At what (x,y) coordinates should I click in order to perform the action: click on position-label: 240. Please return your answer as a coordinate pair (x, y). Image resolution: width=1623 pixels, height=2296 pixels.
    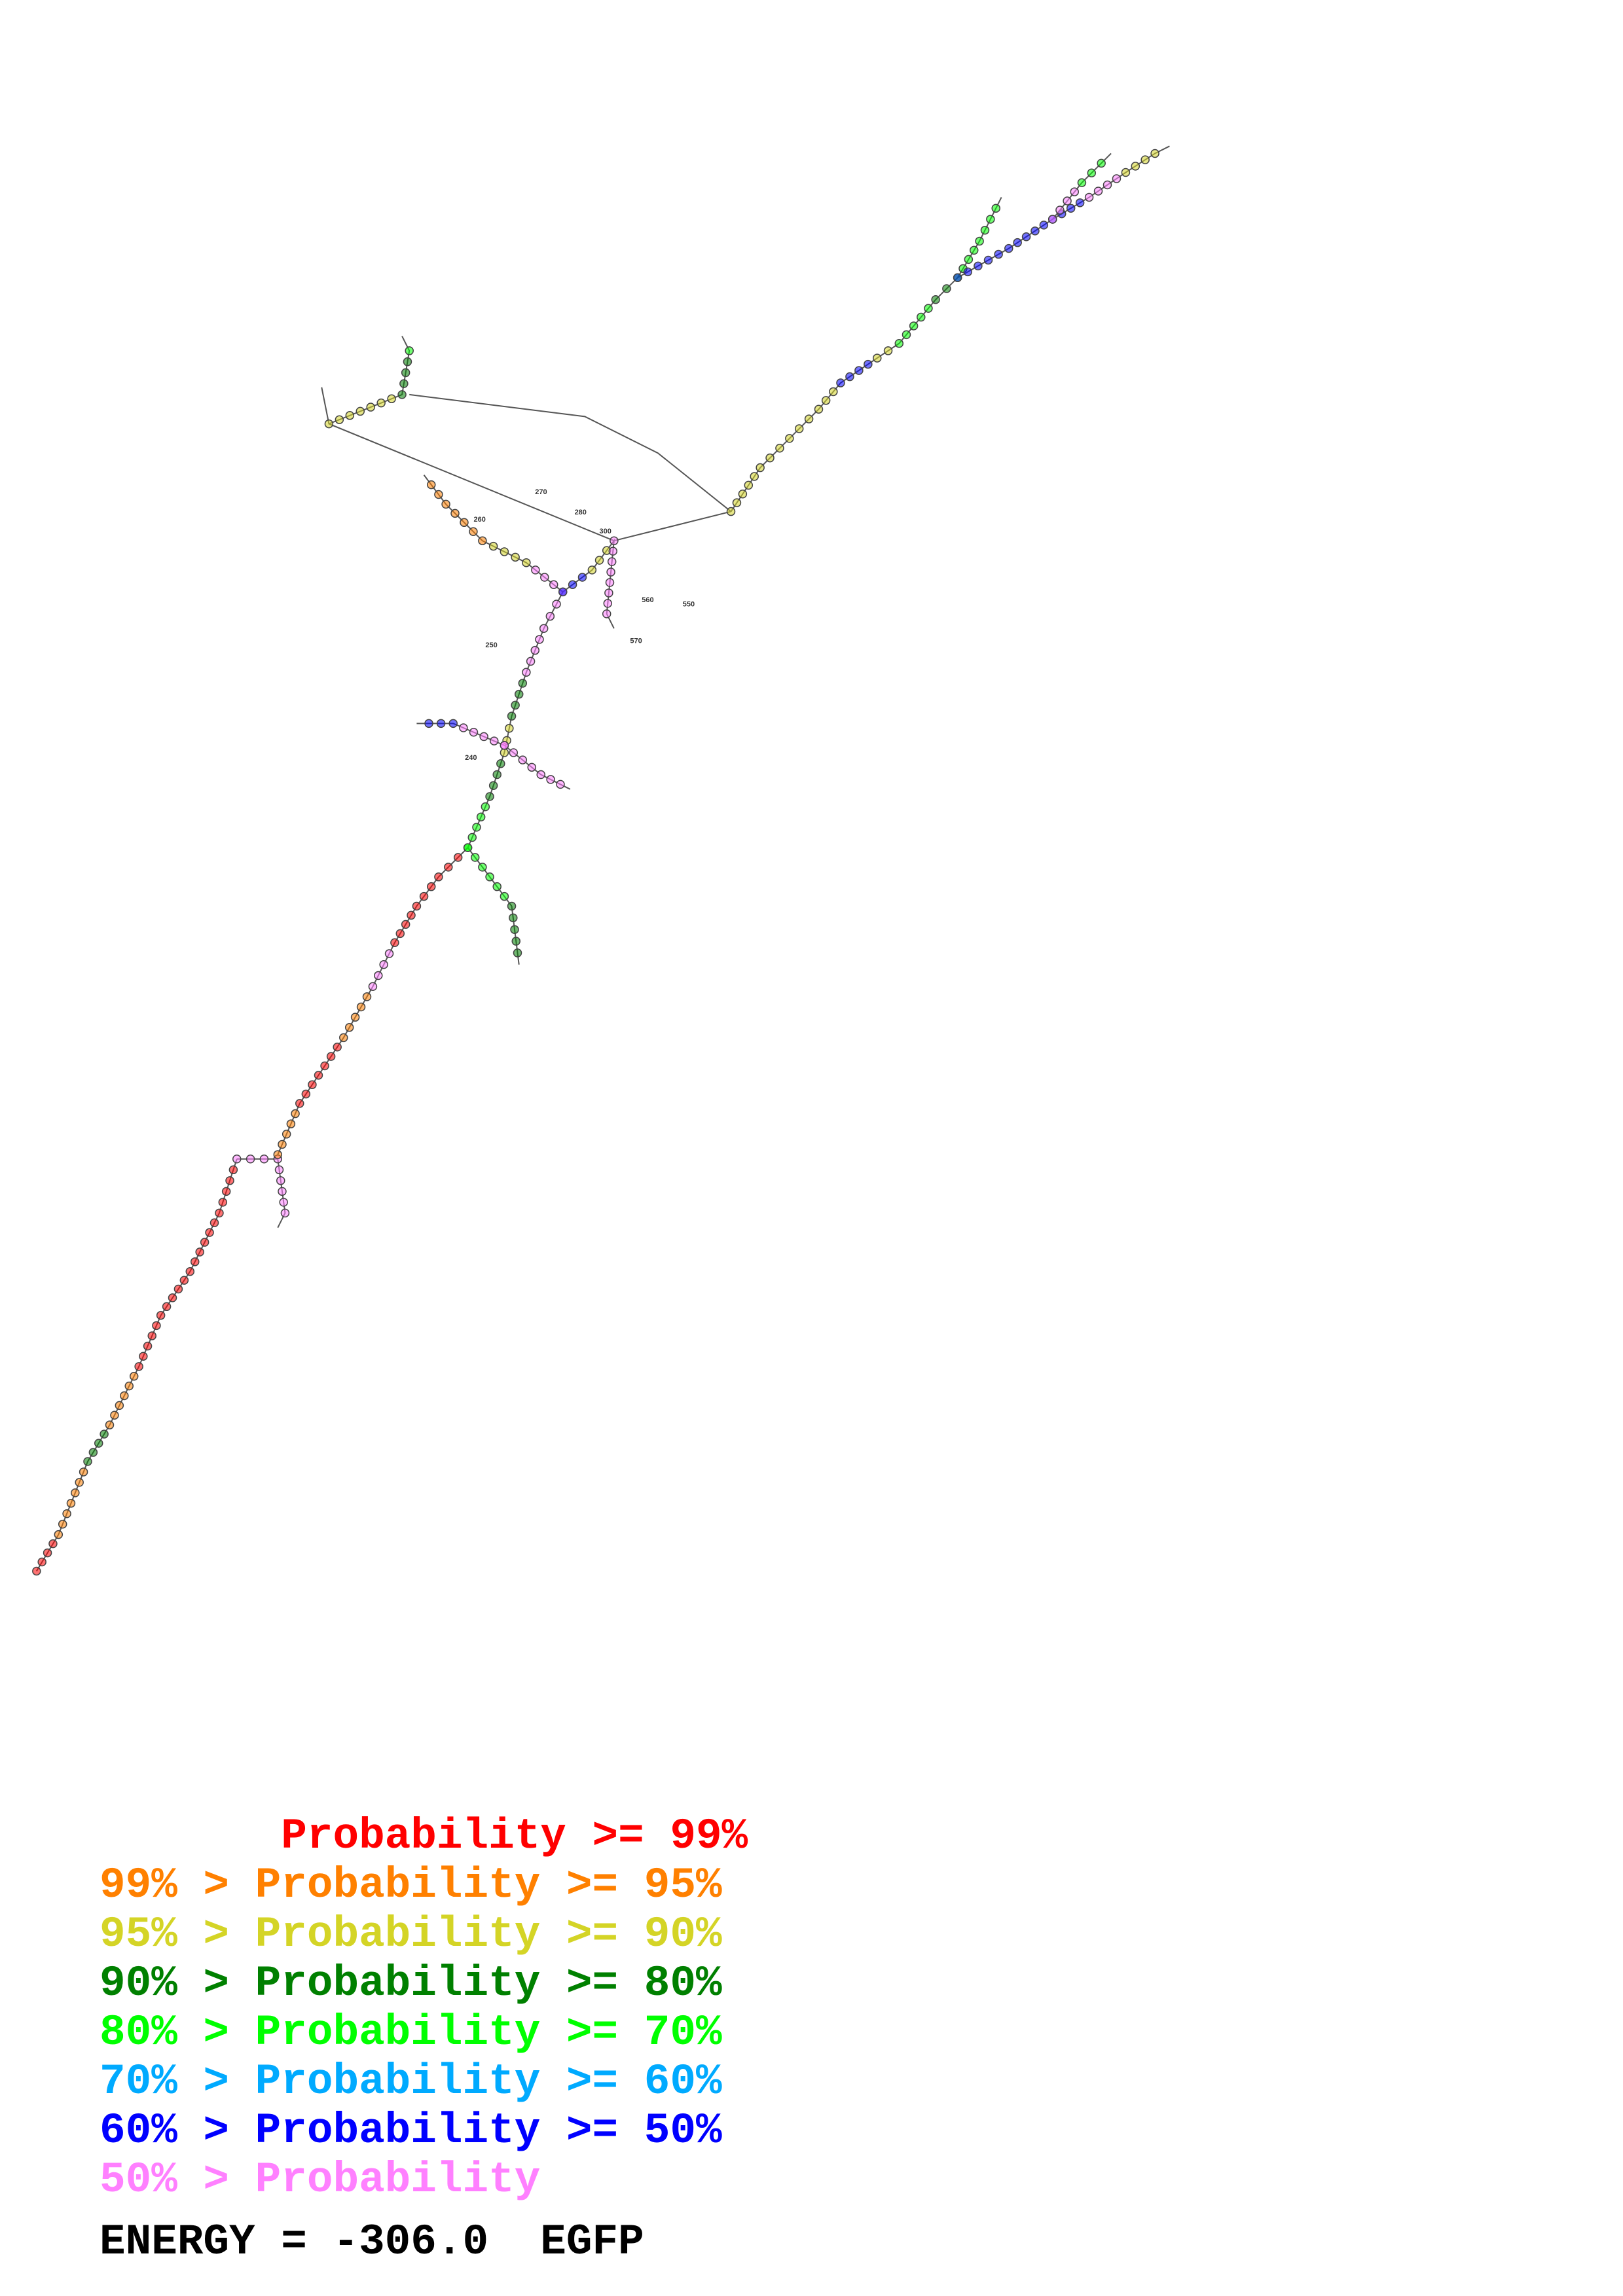
    Looking at the image, I should click on (471, 758).